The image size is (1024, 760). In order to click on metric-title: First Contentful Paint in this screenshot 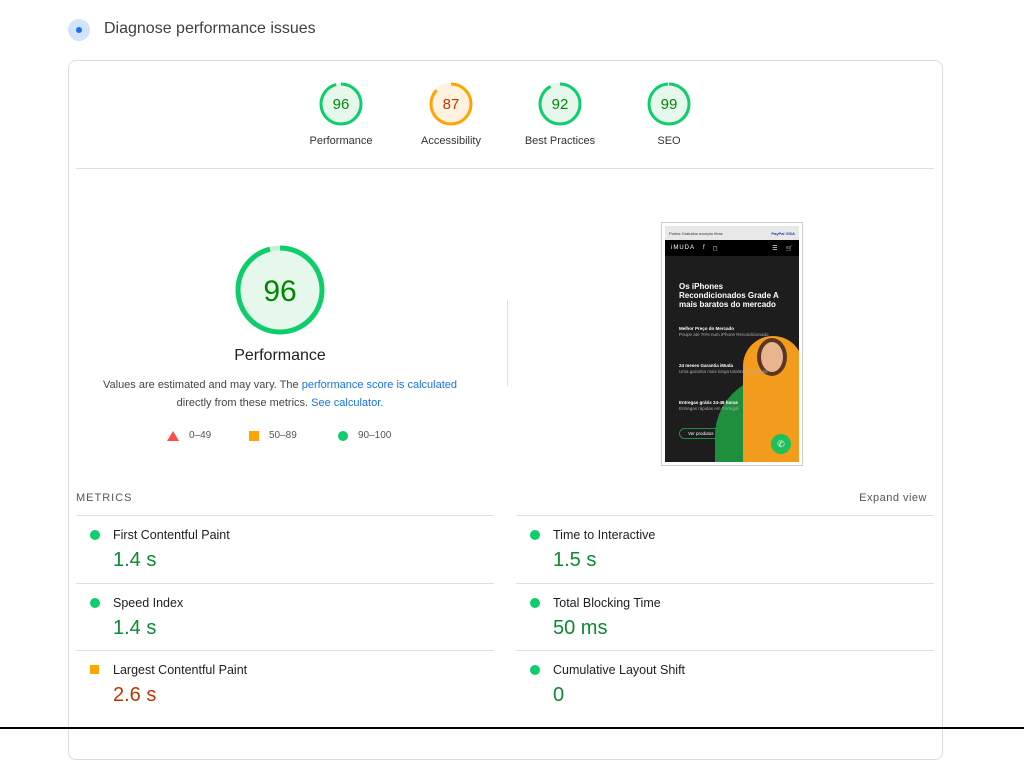, I will do `click(171, 535)`.